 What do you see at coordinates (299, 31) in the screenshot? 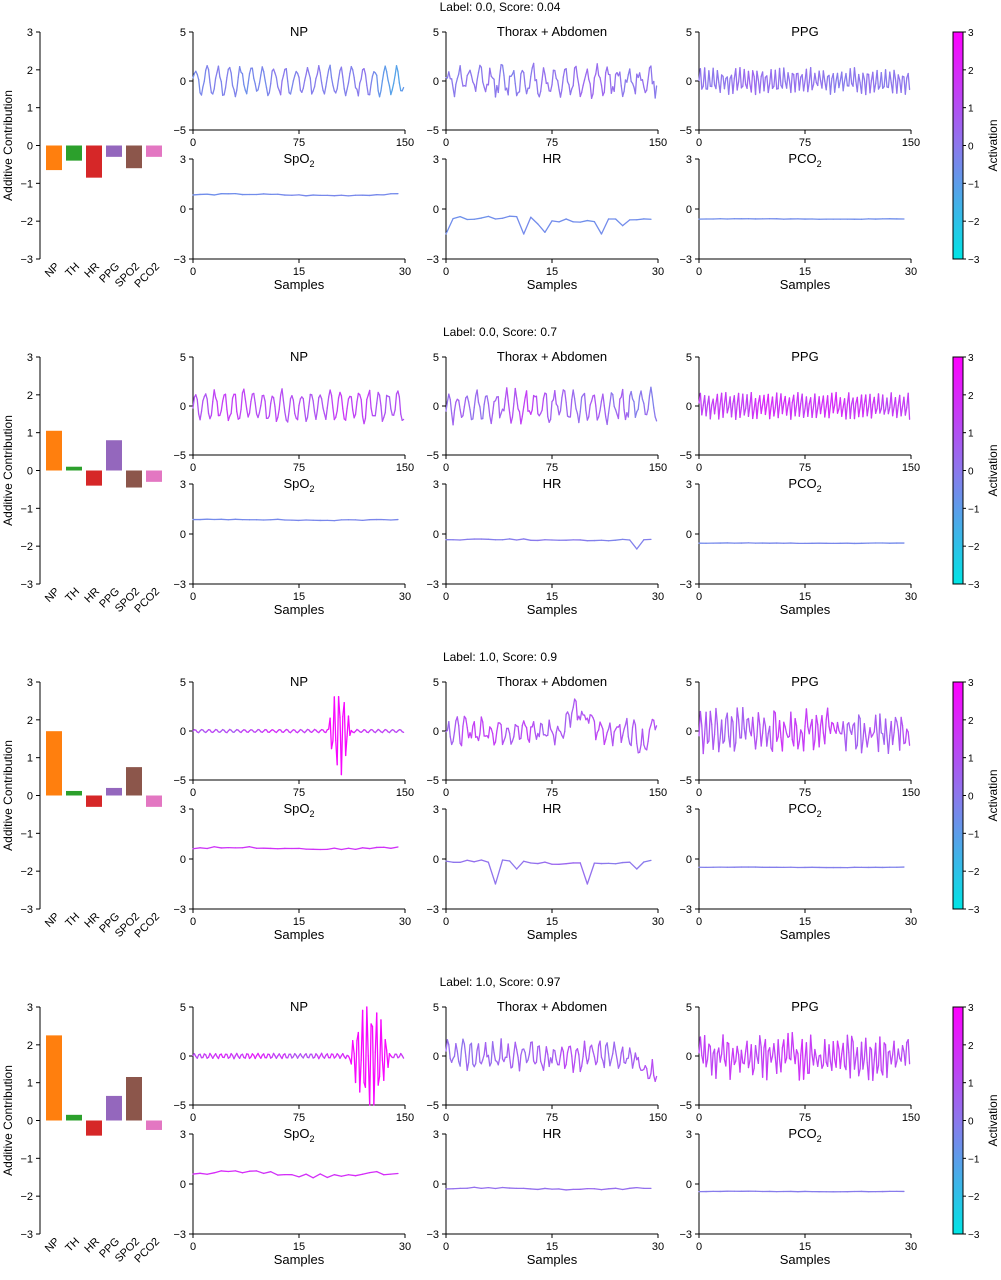
I see `signal-title-text: NP` at bounding box center [299, 31].